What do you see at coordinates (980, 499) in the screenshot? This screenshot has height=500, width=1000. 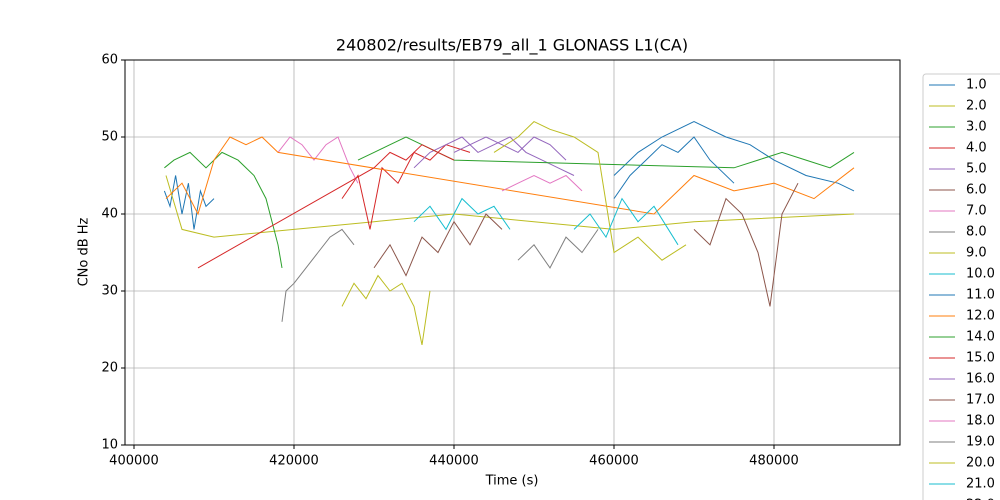 I see `legend-label: 22.0` at bounding box center [980, 499].